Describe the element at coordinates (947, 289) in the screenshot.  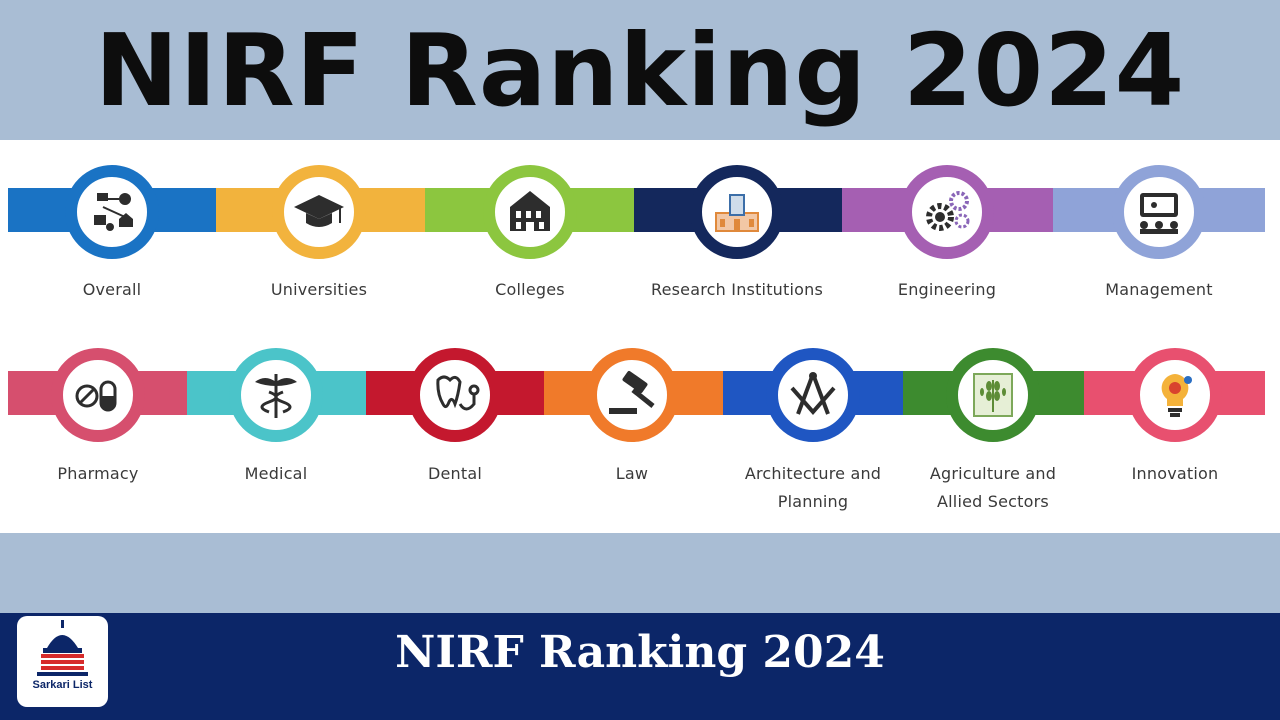
I see `category-label: Engineering` at that location.